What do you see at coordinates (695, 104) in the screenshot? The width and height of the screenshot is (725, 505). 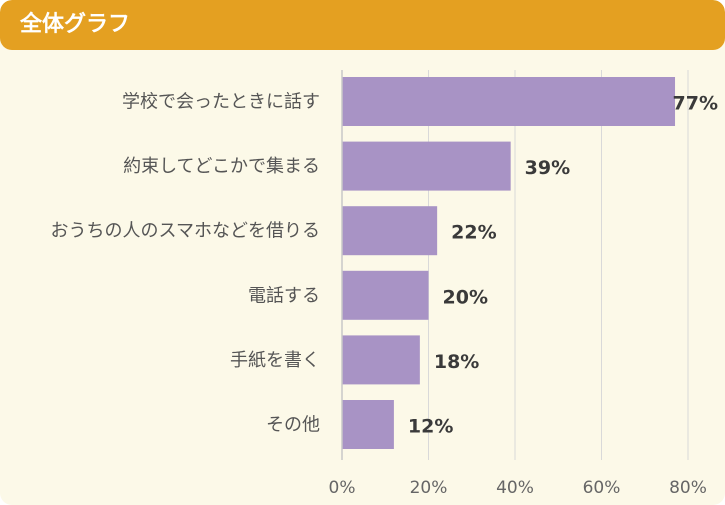 I see `value-label: 77%` at bounding box center [695, 104].